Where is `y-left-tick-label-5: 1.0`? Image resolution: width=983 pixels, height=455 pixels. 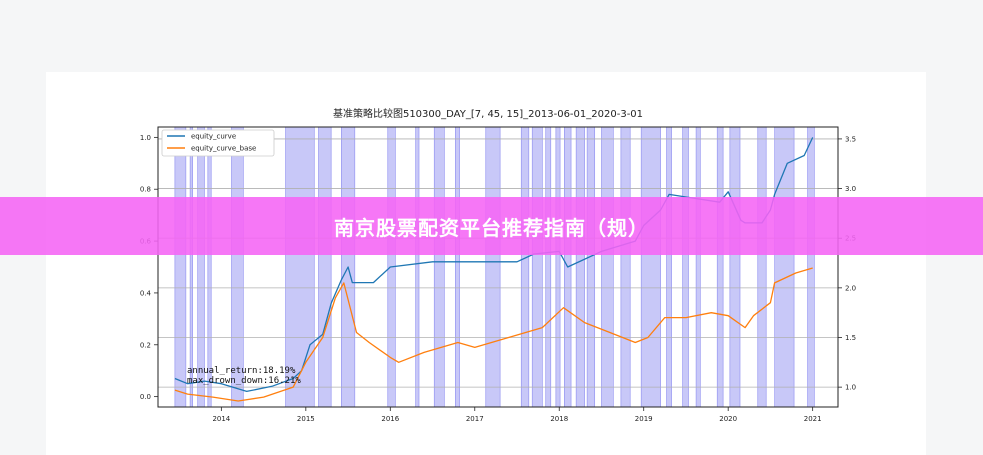 y-left-tick-label-5: 1.0 is located at coordinates (145, 138).